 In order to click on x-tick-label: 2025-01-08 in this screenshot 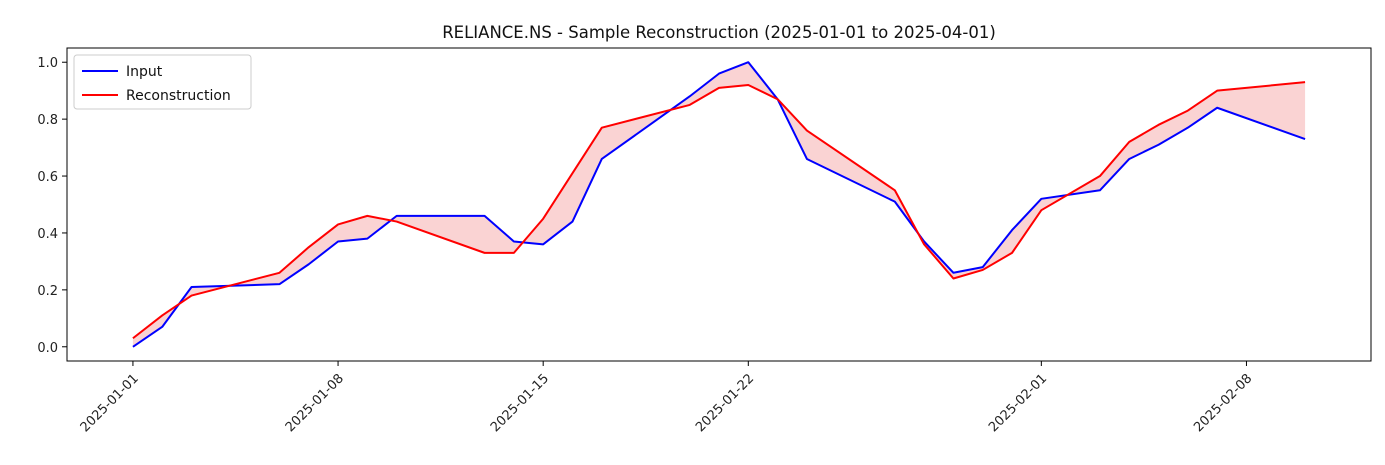, I will do `click(315, 403)`.